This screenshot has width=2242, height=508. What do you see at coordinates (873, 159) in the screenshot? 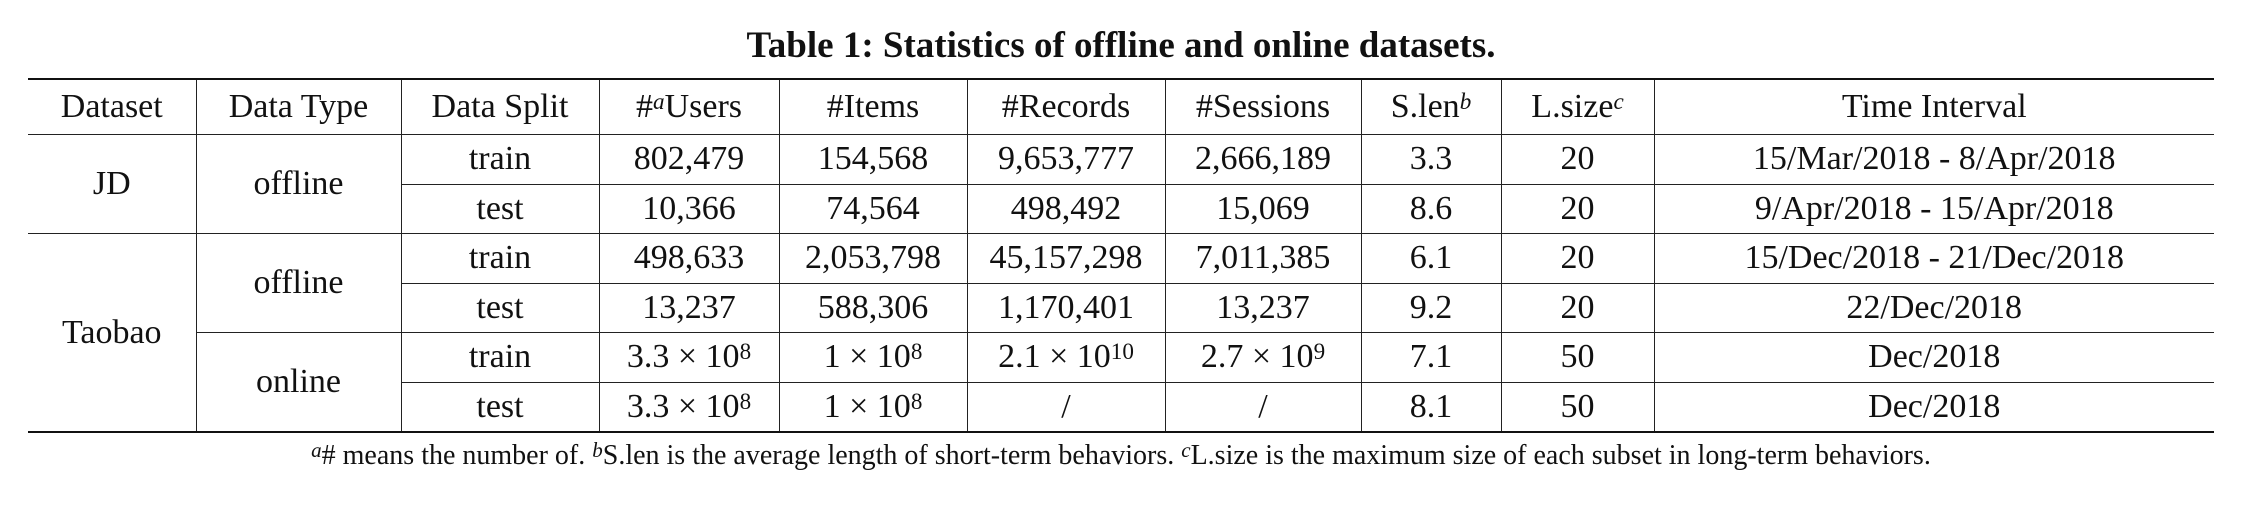
I see `cell-items: 154,568` at bounding box center [873, 159].